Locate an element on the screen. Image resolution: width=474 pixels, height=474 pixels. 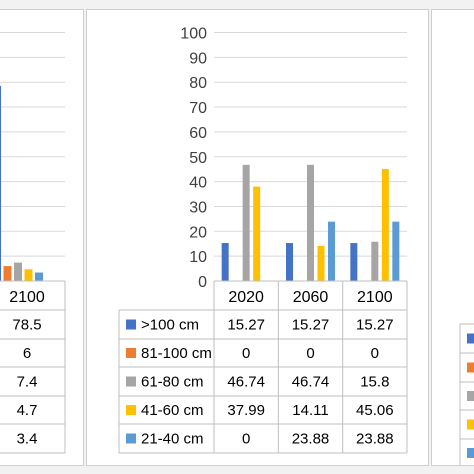
x-category-label: 2060 is located at coordinates (311, 297).